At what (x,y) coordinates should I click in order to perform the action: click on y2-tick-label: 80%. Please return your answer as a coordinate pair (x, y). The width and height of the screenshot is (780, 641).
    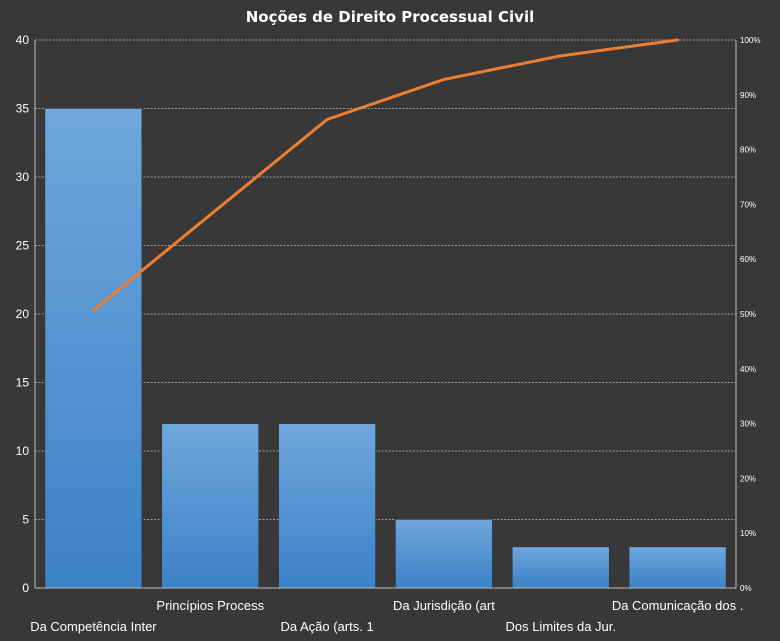
    Looking at the image, I should click on (748, 150).